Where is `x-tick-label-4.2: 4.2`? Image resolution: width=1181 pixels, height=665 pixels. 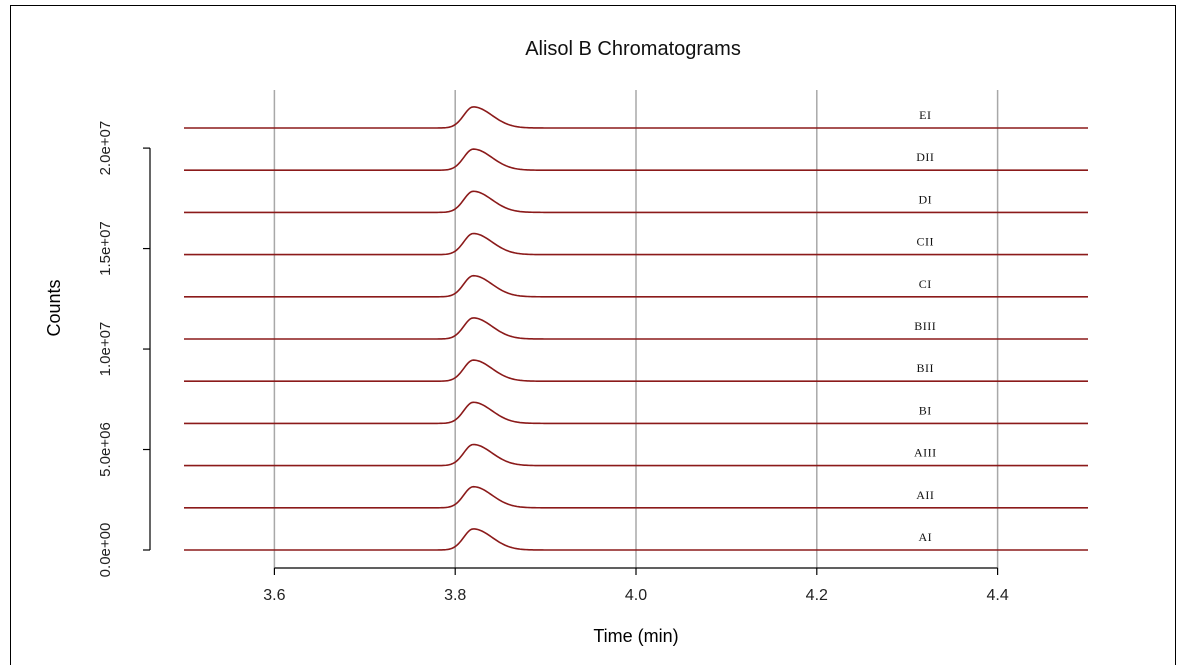 x-tick-label-4.2: 4.2 is located at coordinates (817, 595).